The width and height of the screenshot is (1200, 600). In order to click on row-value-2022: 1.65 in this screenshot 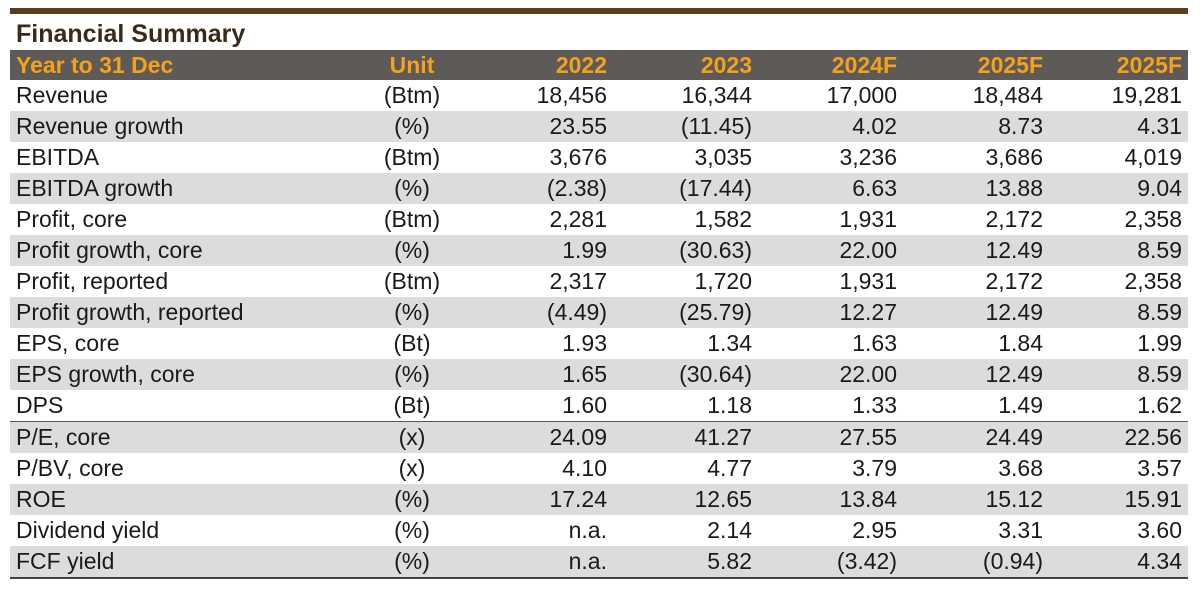, I will do `click(584, 374)`.